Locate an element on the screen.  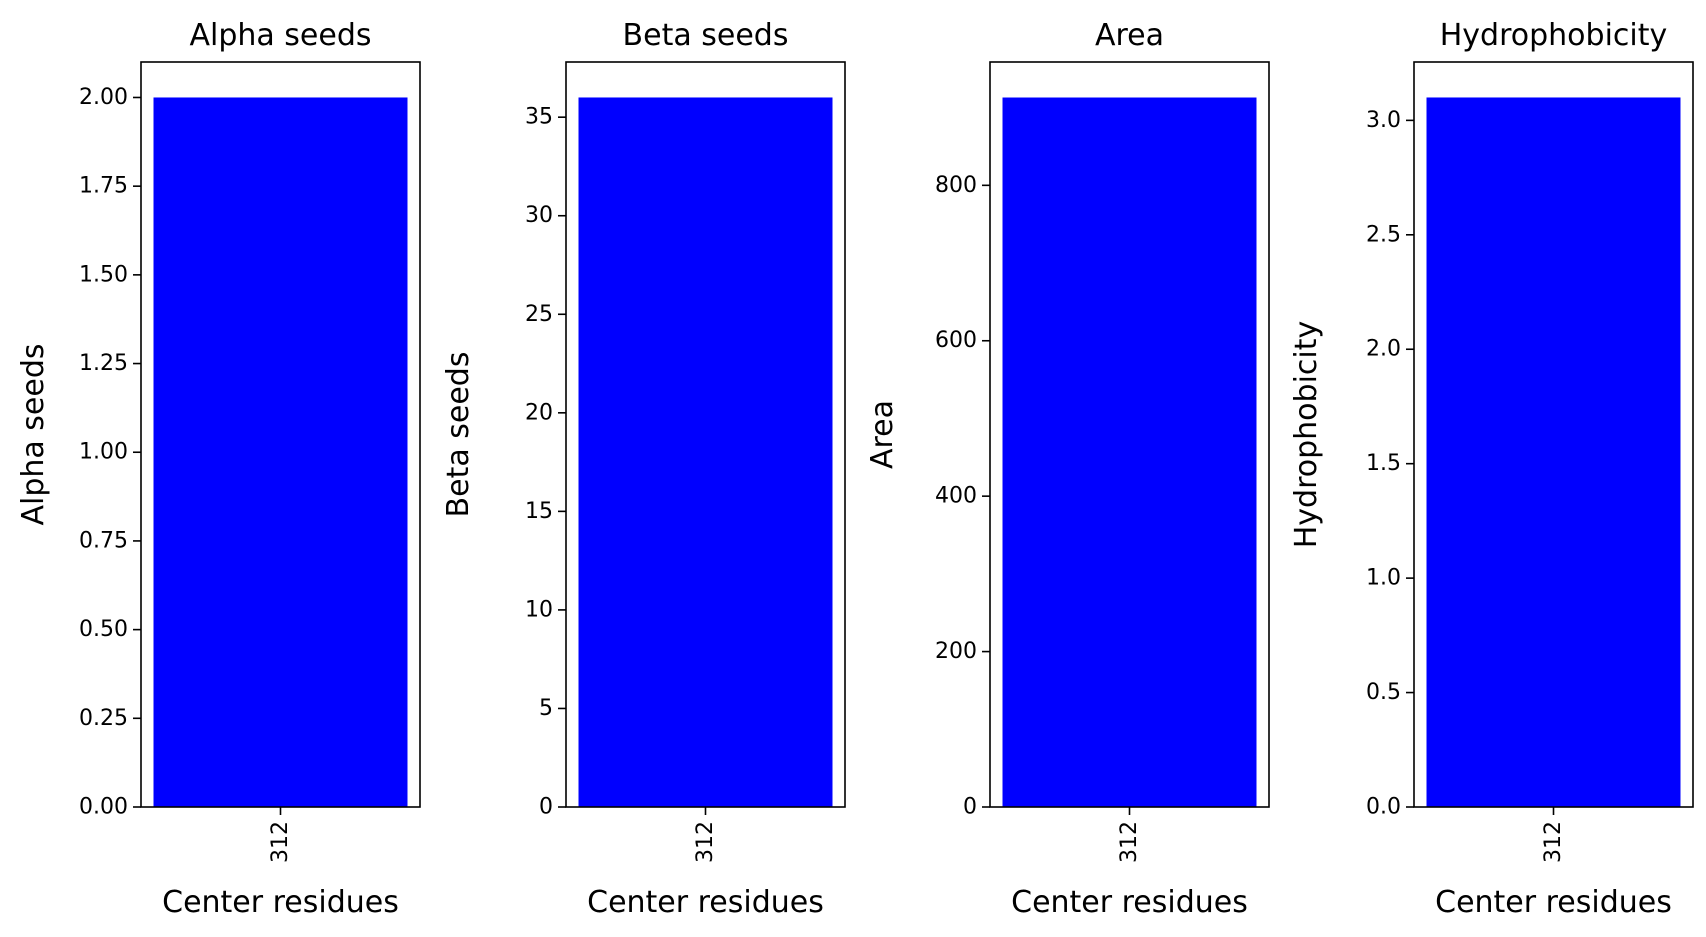
chart-title: Beta seeds is located at coordinates (706, 35).